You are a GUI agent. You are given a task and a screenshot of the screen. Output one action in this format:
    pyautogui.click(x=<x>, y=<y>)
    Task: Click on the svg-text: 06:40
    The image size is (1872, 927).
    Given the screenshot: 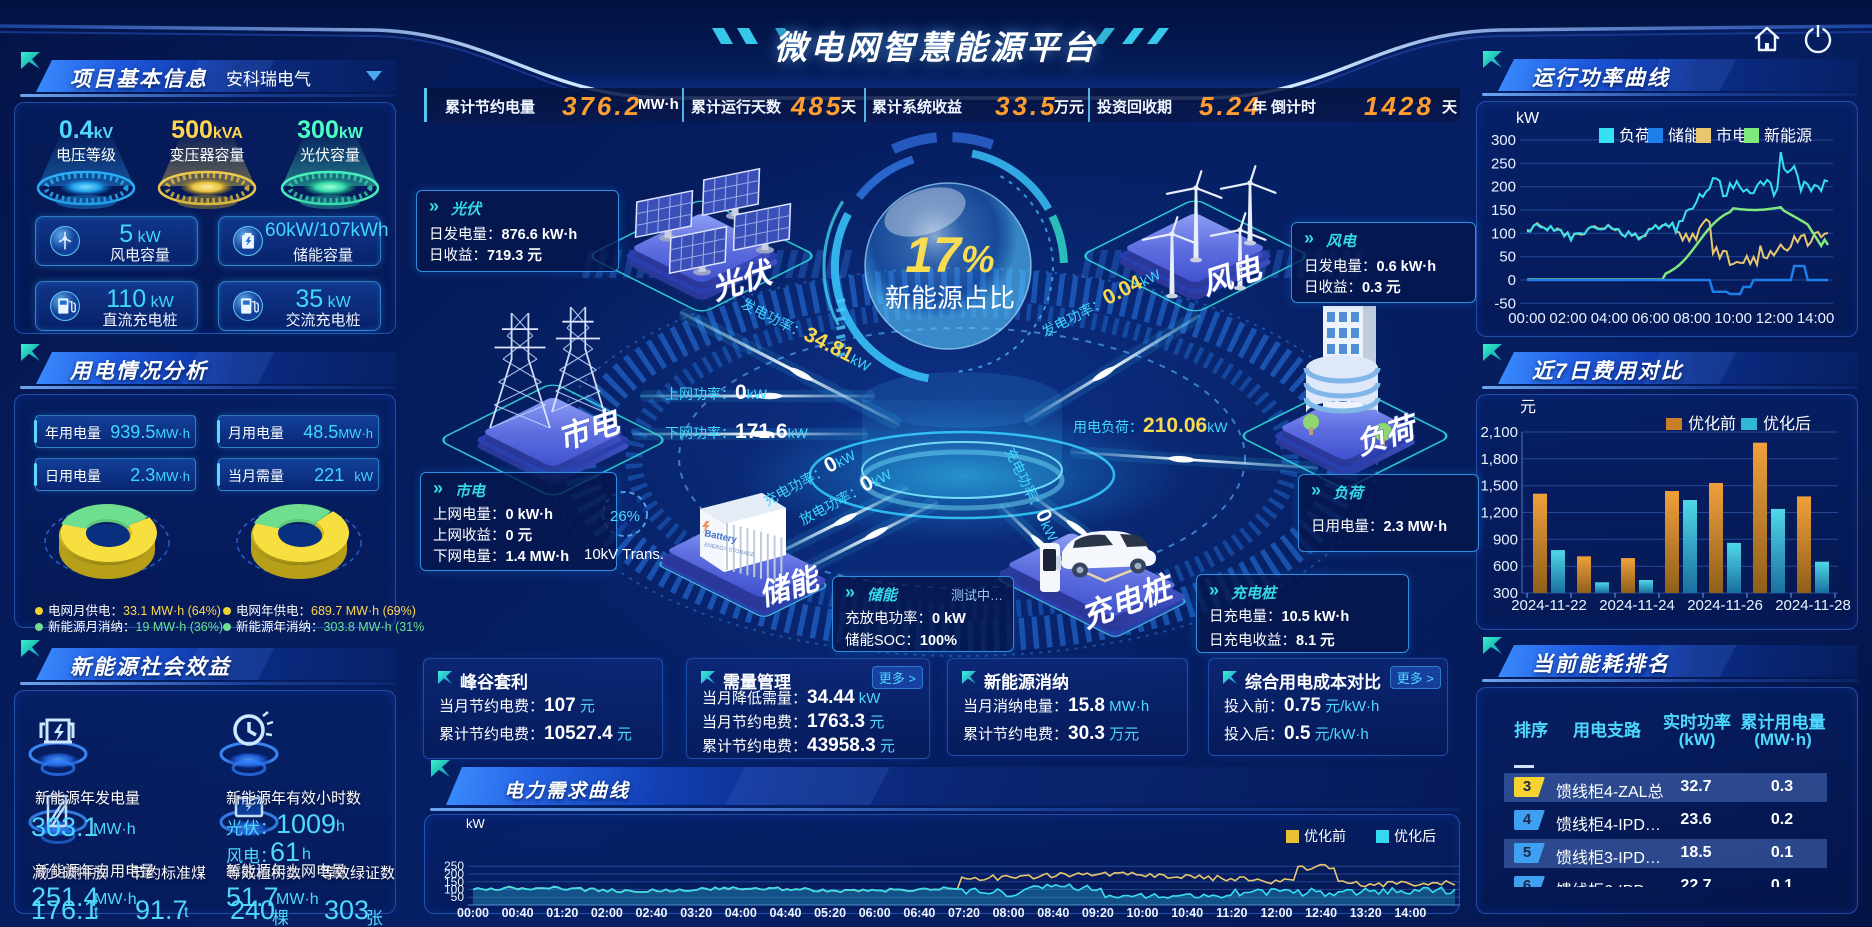 What is the action you would take?
    pyautogui.click(x=919, y=913)
    